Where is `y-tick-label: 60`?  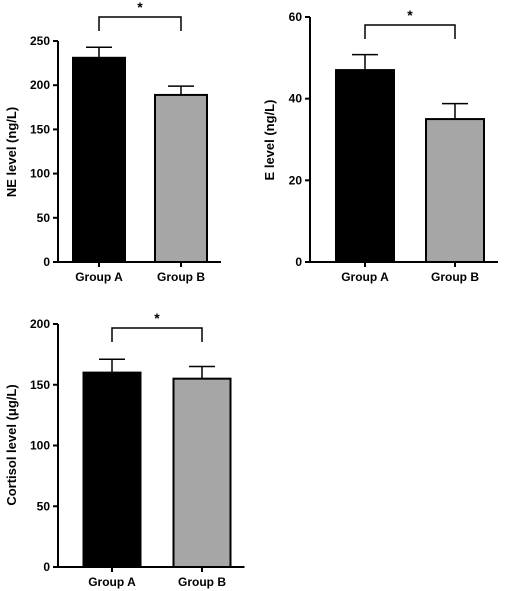
y-tick-label: 60 is located at coordinates (296, 17).